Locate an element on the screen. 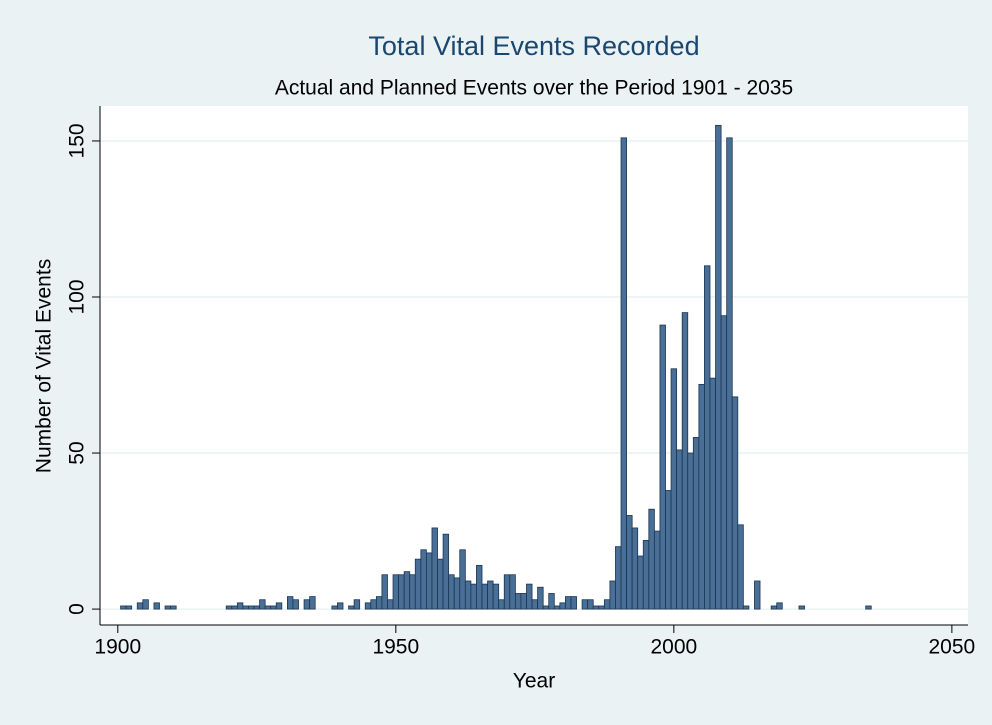 This screenshot has width=992, height=725. x-tick-label: 2050 is located at coordinates (952, 647).